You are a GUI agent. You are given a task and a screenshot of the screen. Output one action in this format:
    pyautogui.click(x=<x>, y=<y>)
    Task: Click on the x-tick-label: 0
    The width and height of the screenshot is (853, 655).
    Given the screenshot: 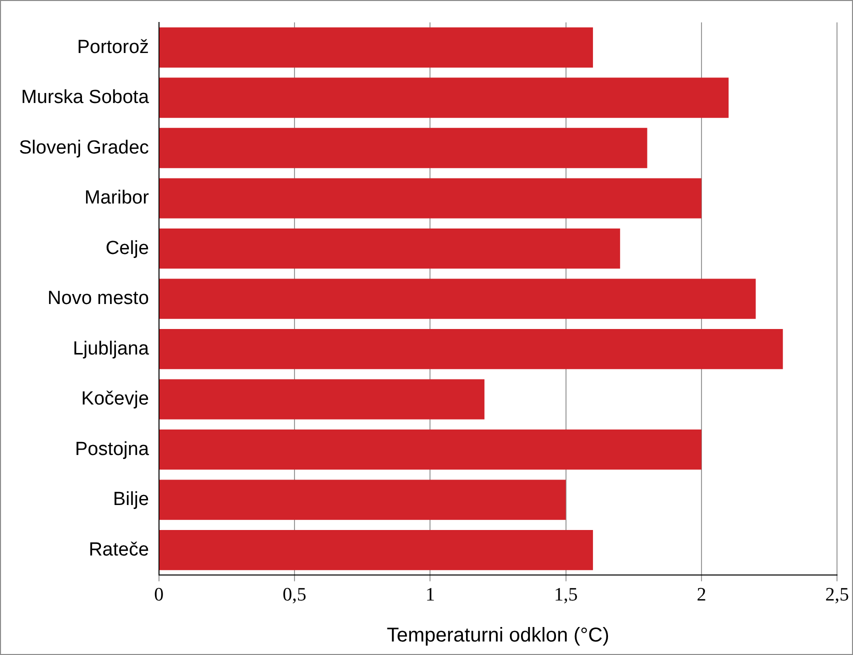 What is the action you would take?
    pyautogui.click(x=159, y=595)
    